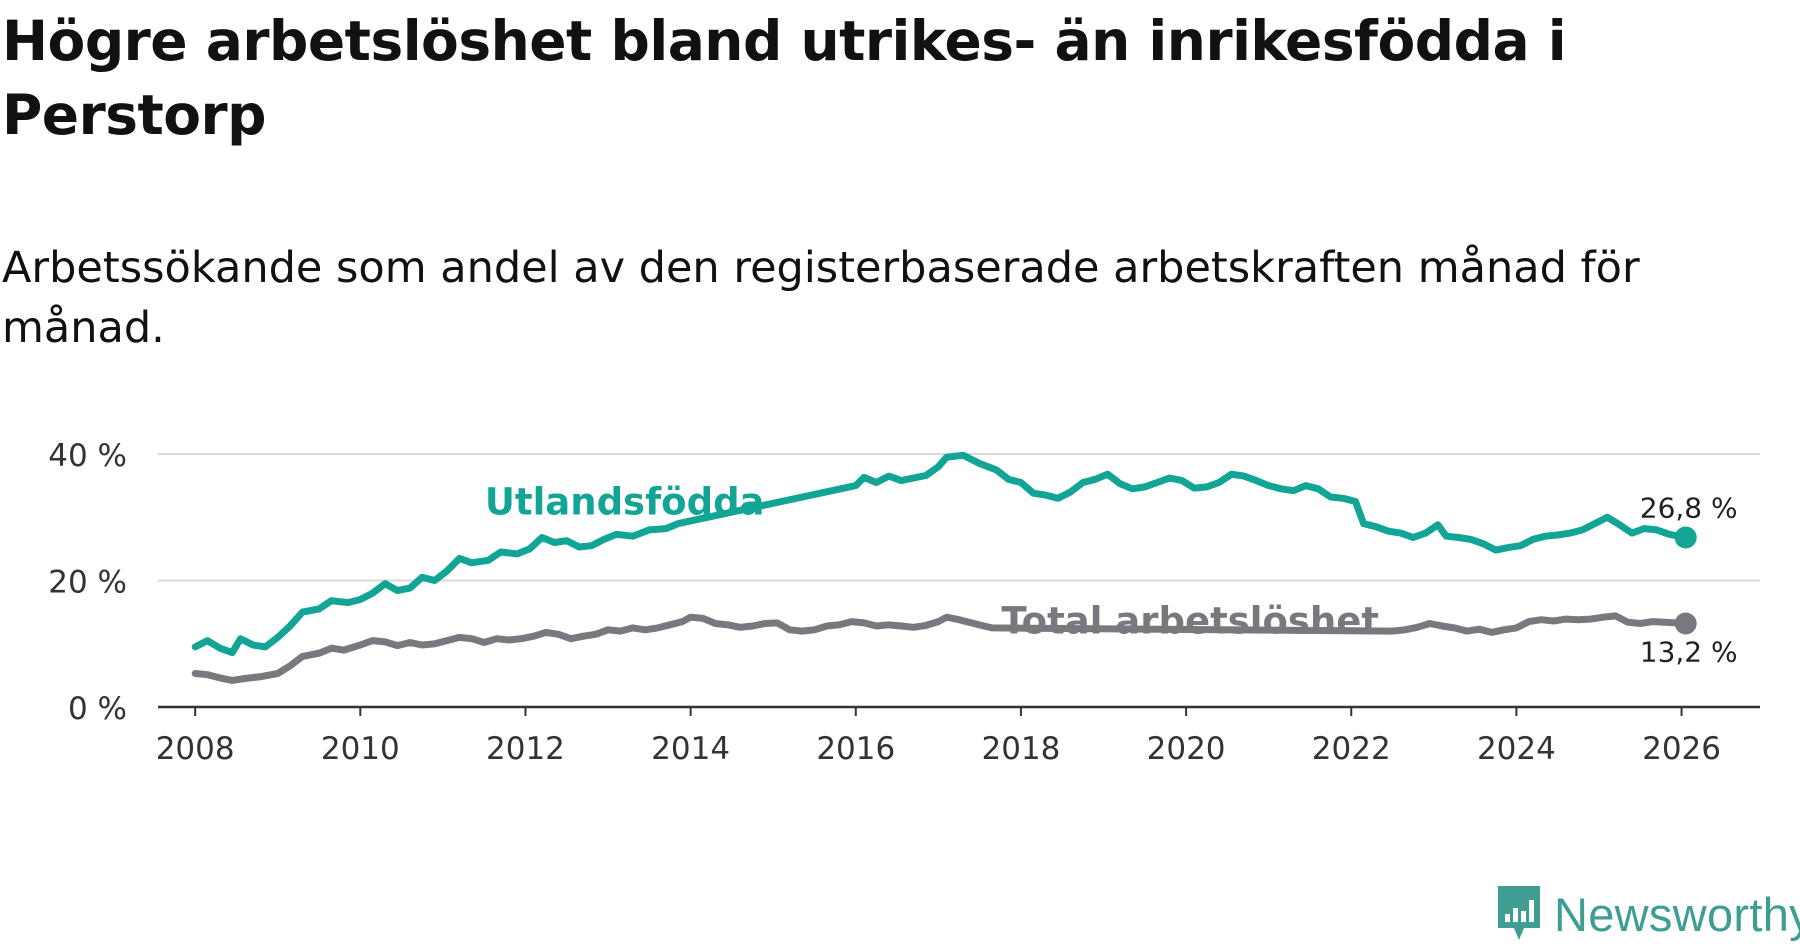 The width and height of the screenshot is (1800, 948). What do you see at coordinates (1685, 537) in the screenshot?
I see `end-point-utlandsfodda` at bounding box center [1685, 537].